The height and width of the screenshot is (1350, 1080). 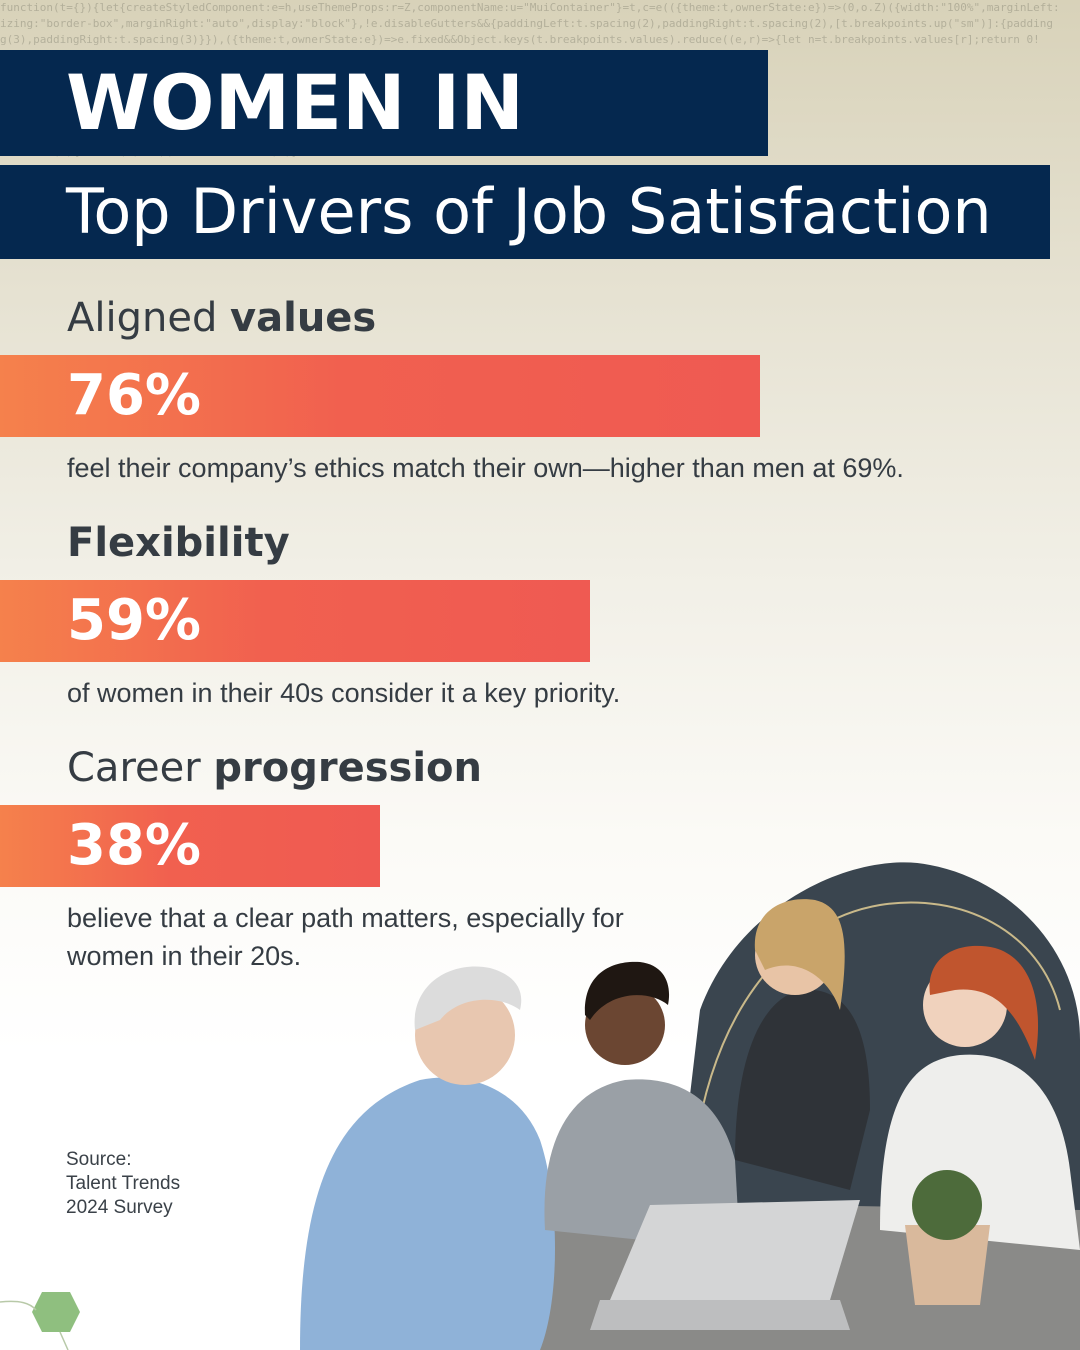 What do you see at coordinates (140, 768) in the screenshot?
I see `heading-normal: Career` at bounding box center [140, 768].